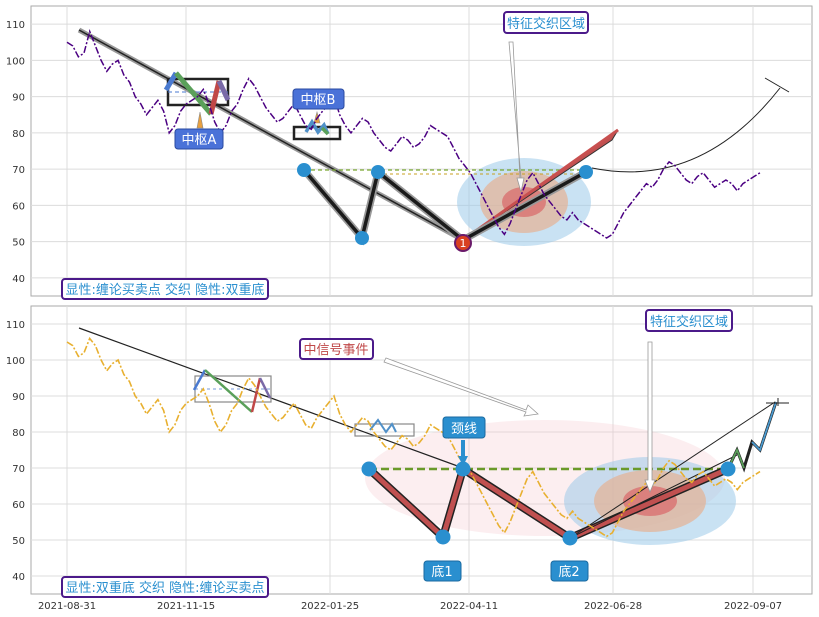  I want to click on neckline-callout: 颈线, so click(464, 427).